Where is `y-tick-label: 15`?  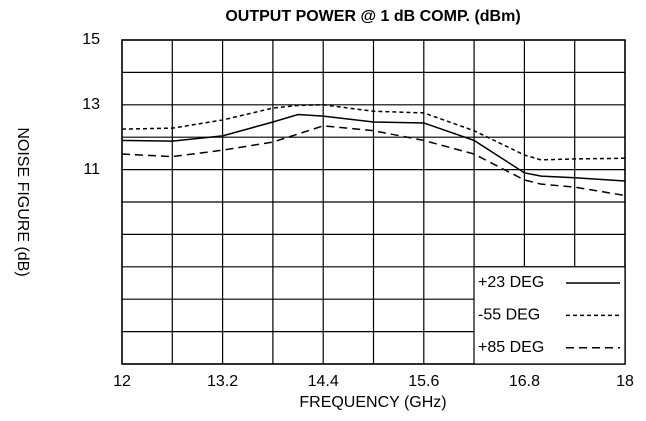
y-tick-label: 15 is located at coordinates (91, 39).